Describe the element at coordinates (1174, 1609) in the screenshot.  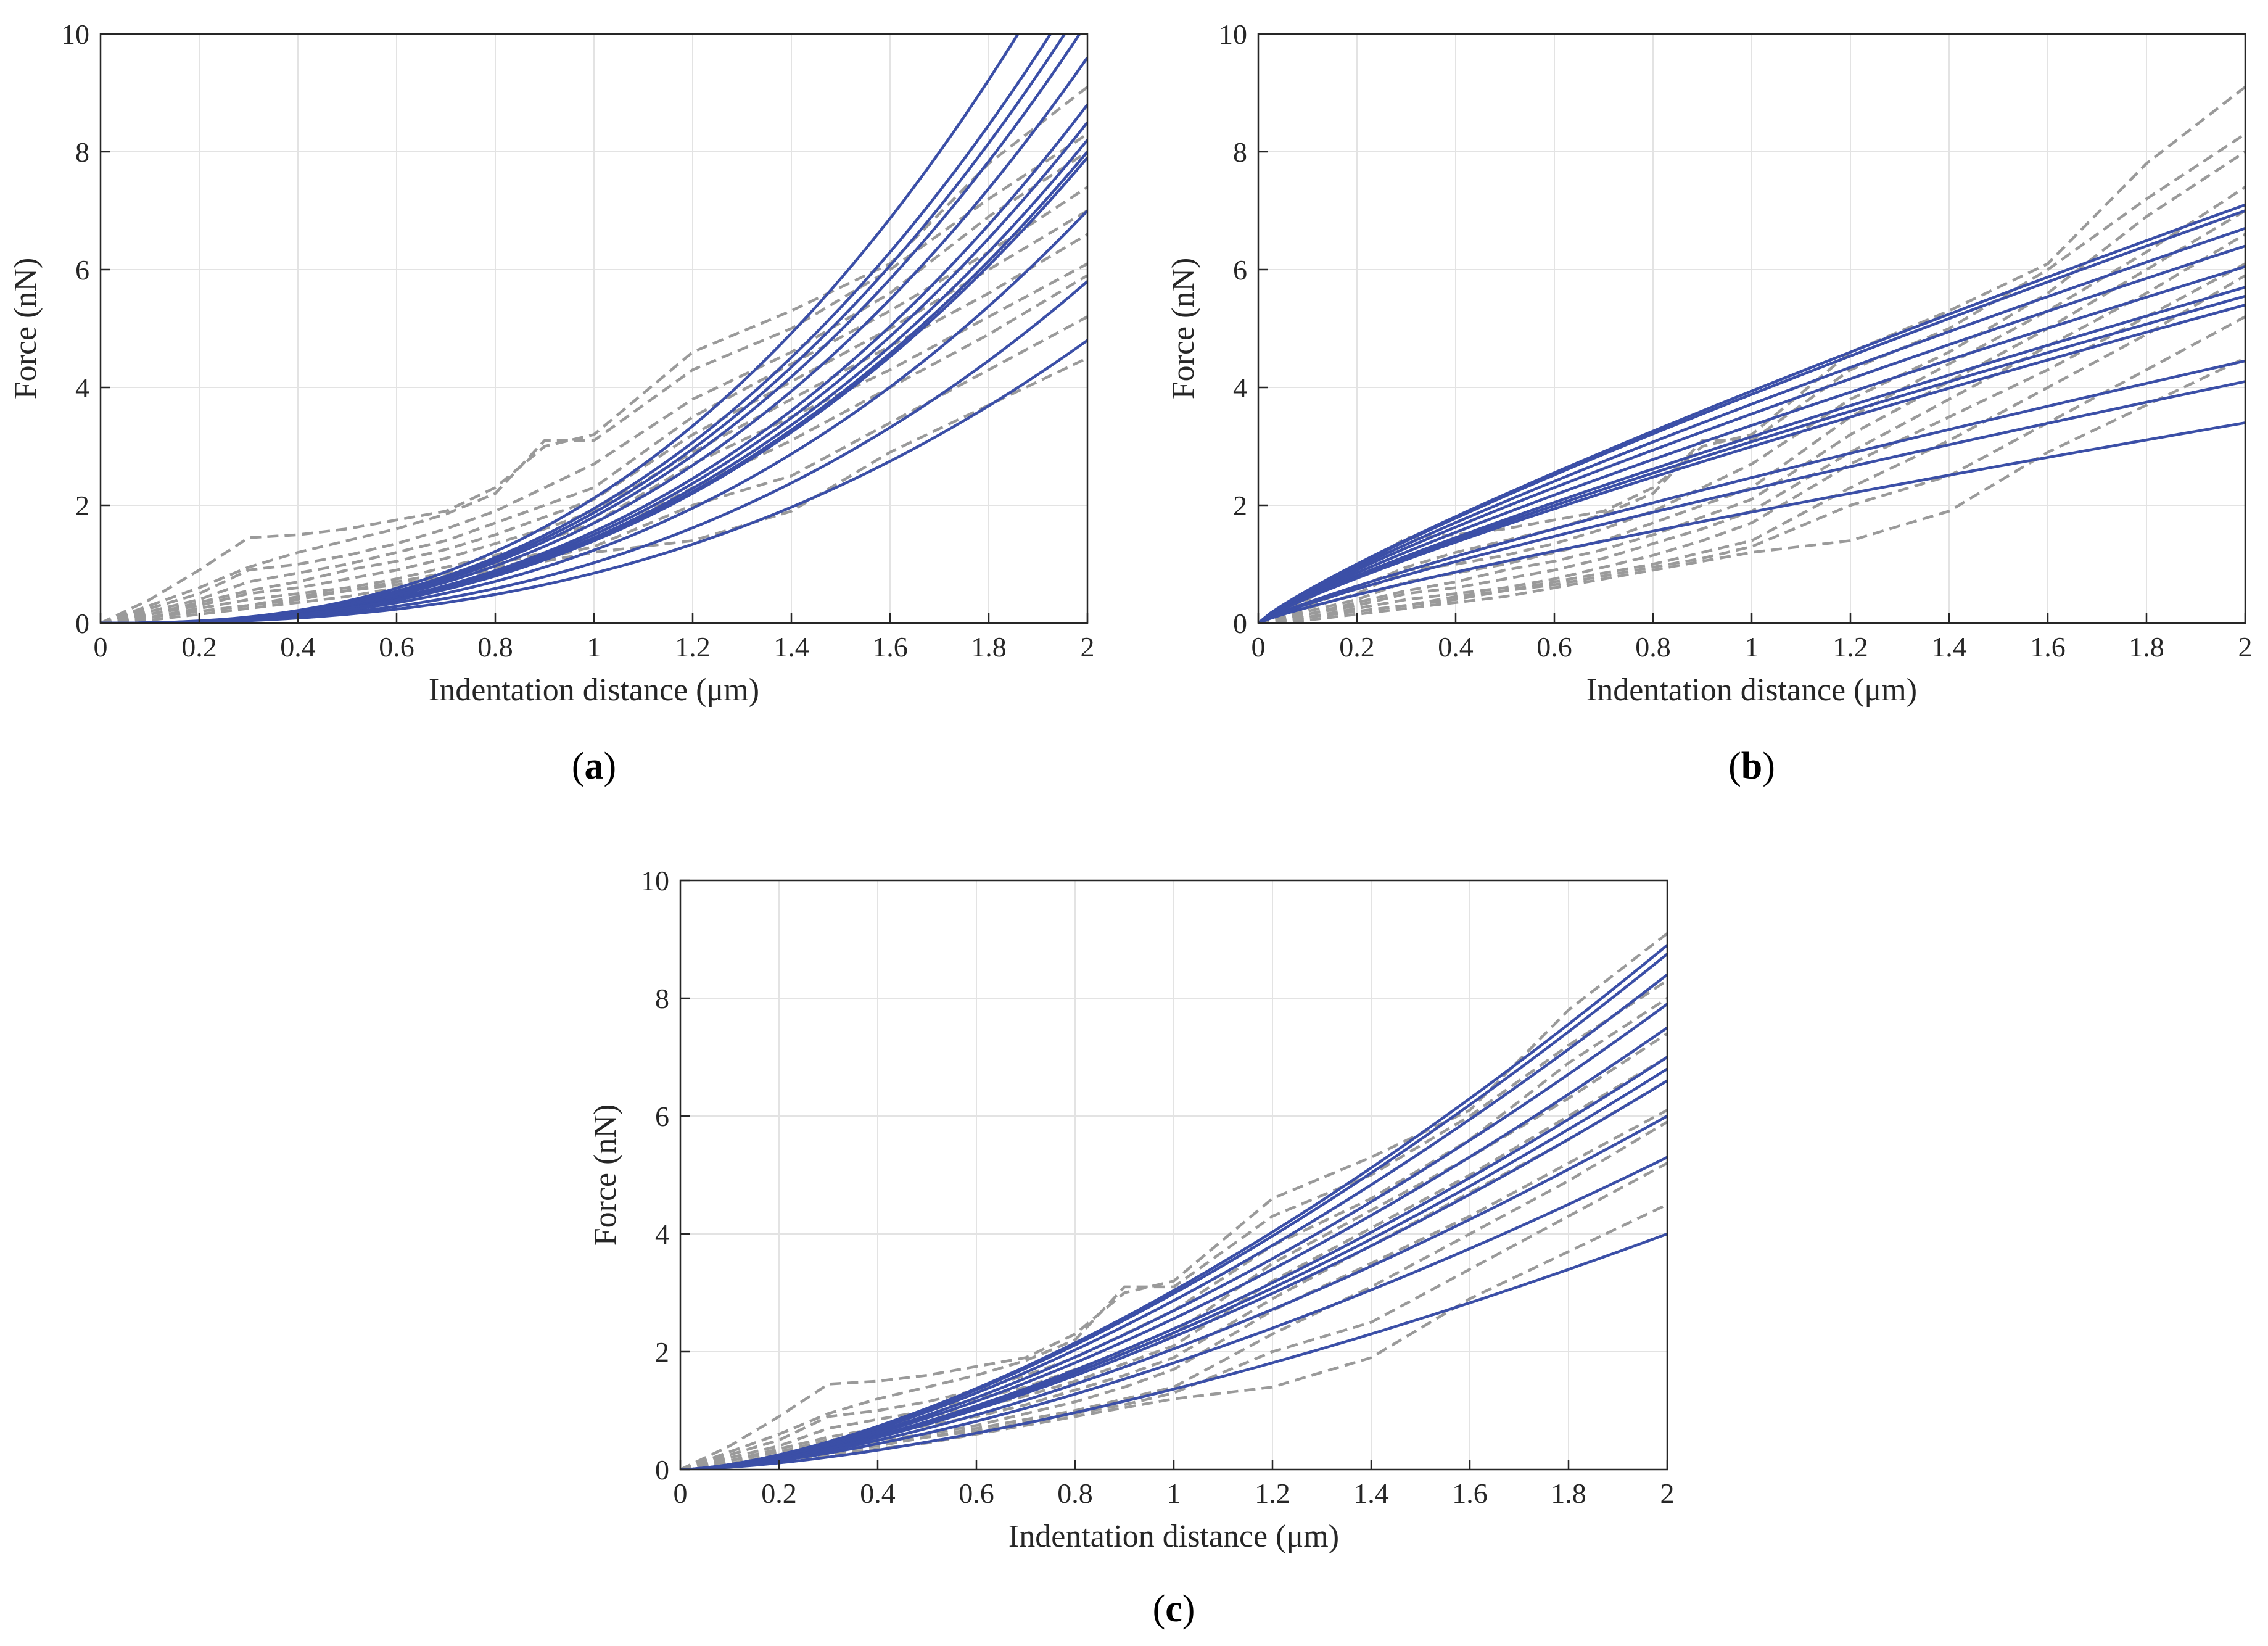
I see `panel-label: (c)` at that location.